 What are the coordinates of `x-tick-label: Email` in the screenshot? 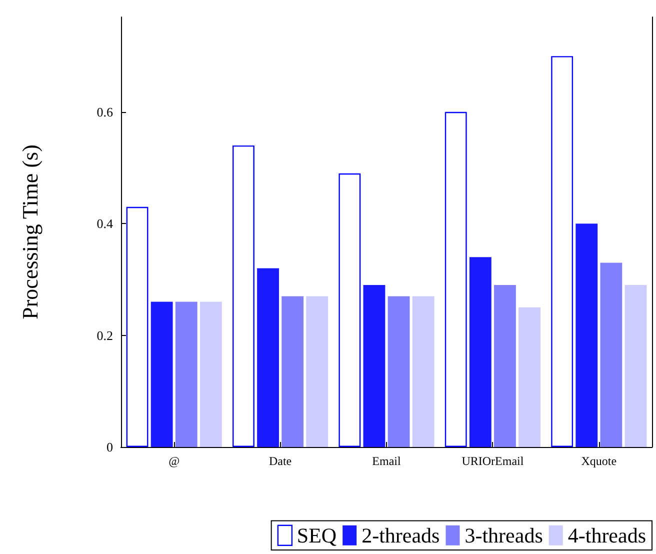 It's located at (387, 461).